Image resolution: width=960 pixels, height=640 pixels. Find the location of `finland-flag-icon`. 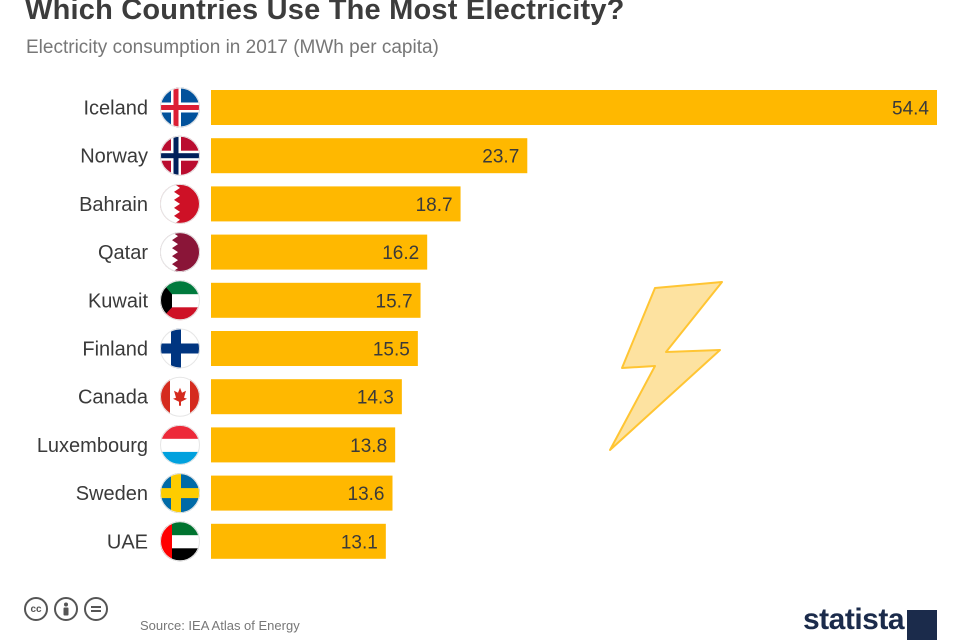

finland-flag-icon is located at coordinates (180, 348).